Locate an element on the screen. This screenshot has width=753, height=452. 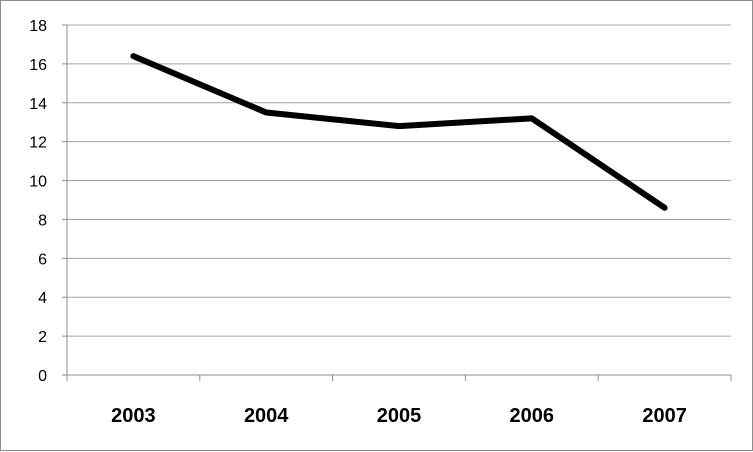
x-tick-label-2007: 2007 is located at coordinates (664, 416).